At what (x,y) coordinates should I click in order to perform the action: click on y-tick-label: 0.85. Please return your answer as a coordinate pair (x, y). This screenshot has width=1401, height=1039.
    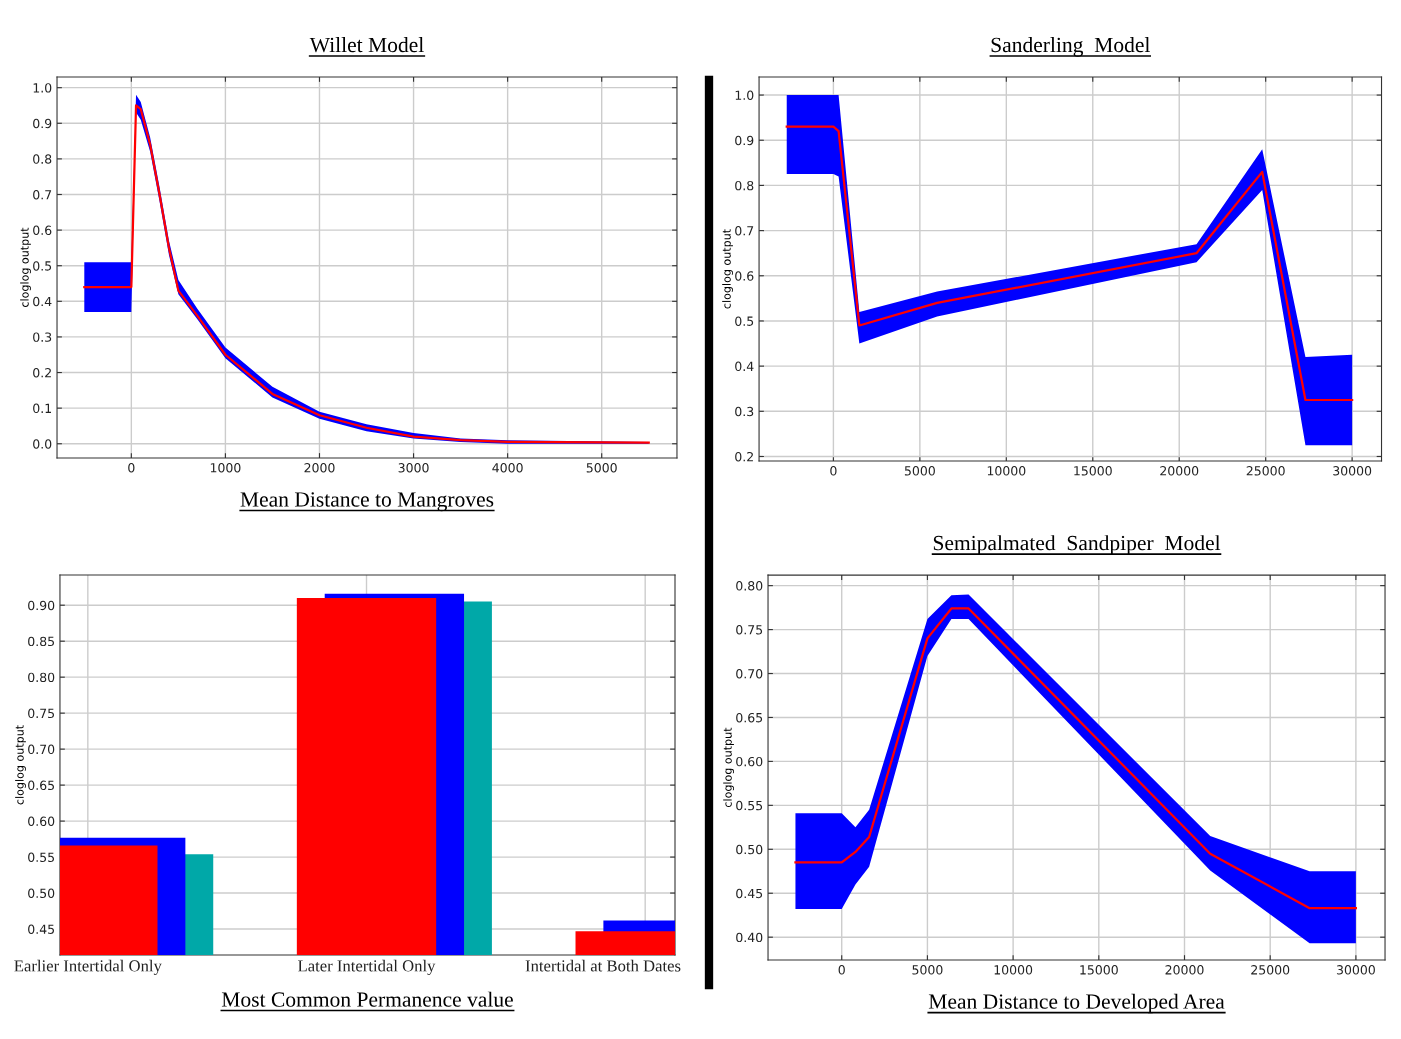
    Looking at the image, I should click on (41, 641).